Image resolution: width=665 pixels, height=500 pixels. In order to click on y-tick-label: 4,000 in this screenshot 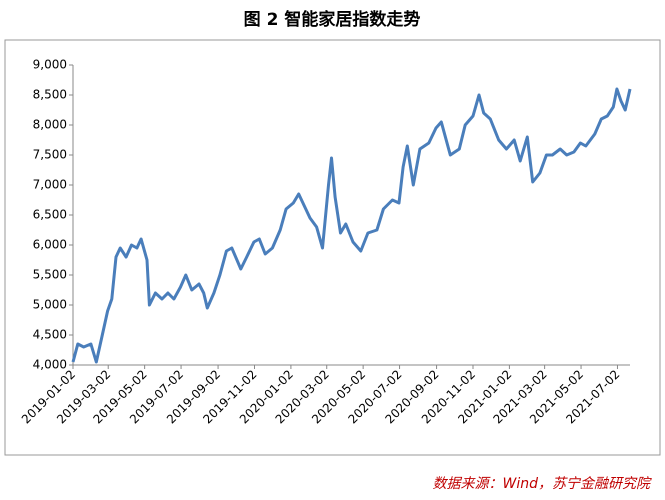, I will do `click(50, 365)`.